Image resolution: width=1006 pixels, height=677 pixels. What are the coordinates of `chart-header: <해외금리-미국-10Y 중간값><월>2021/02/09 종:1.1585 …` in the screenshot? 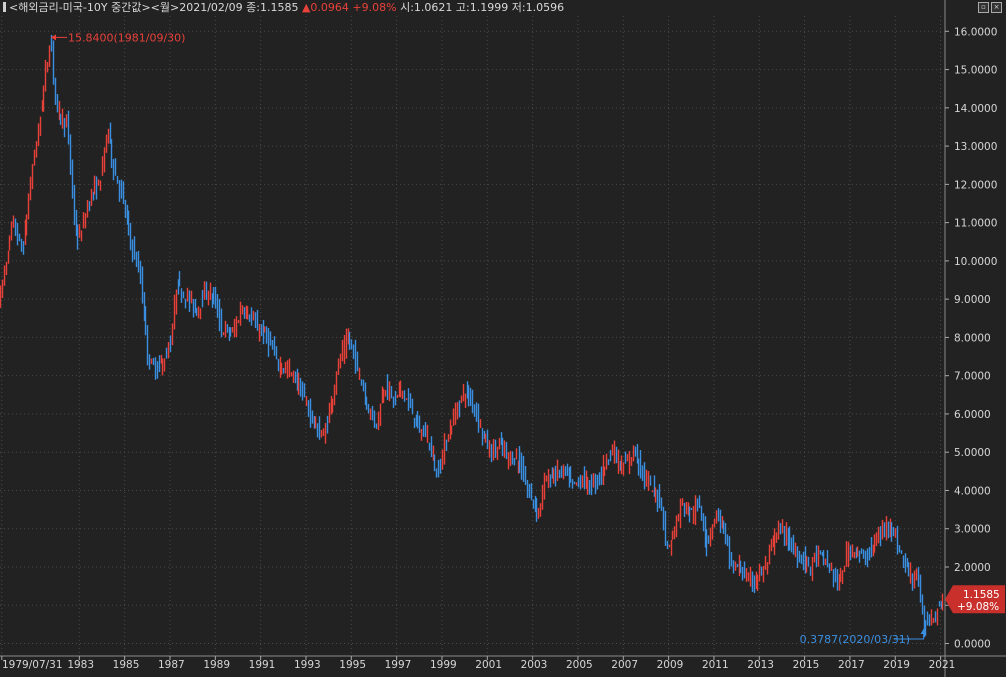 It's located at (490, 8).